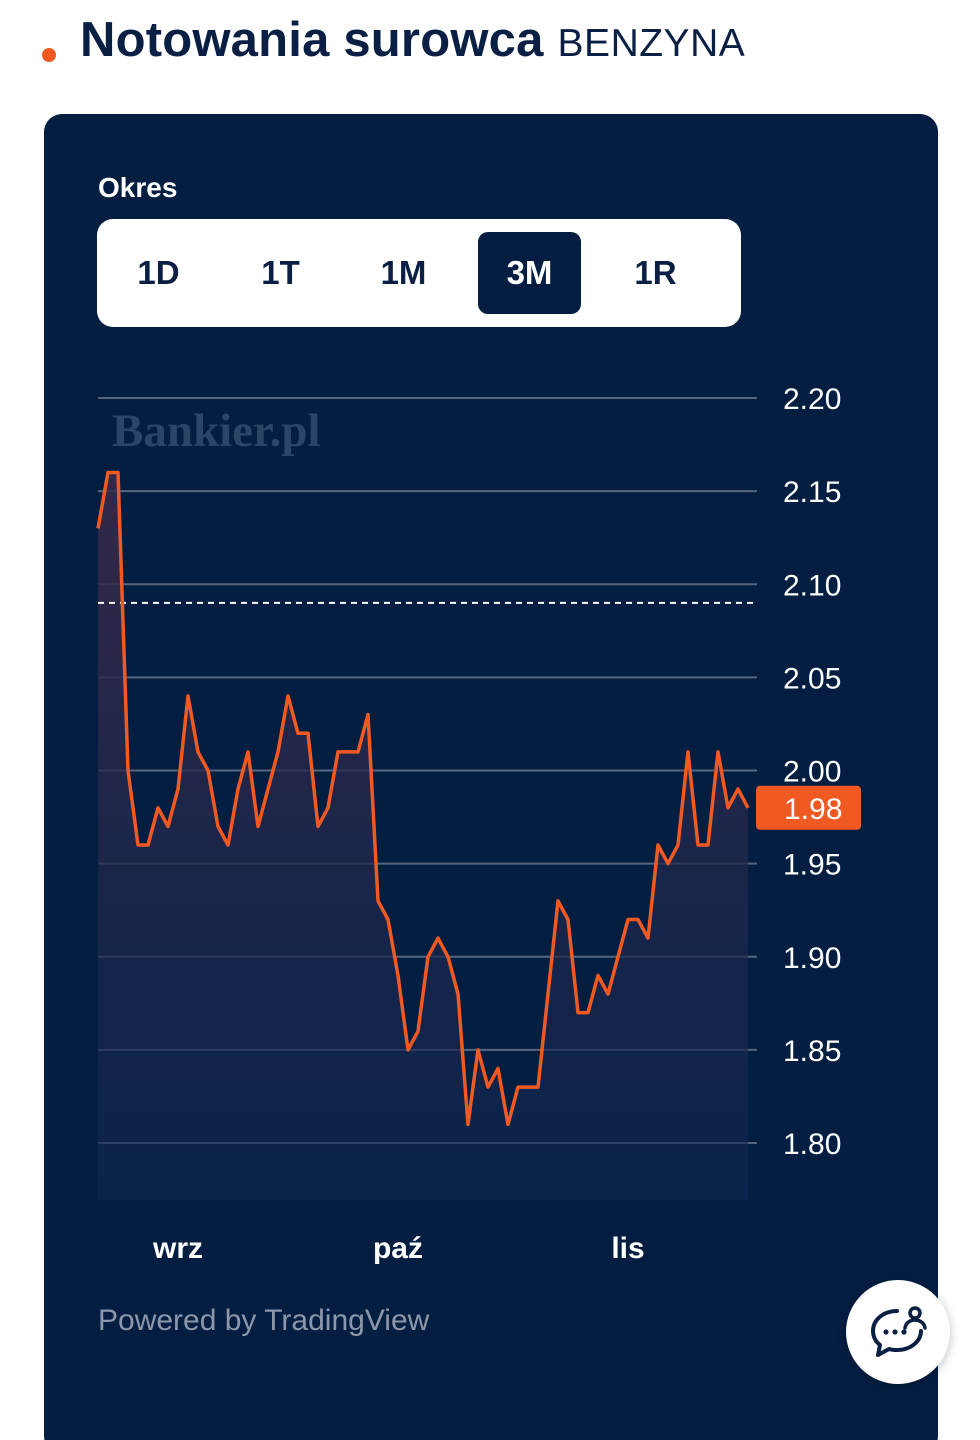 Image resolution: width=980 pixels, height=1440 pixels. I want to click on y-tick-label: 2.00, so click(812, 772).